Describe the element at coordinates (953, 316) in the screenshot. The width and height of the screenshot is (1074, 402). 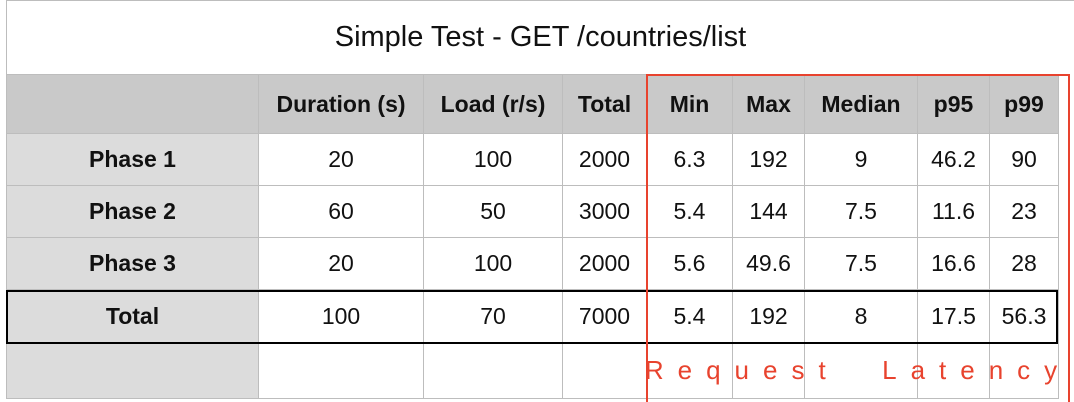
I see `cell: 17.5` at that location.